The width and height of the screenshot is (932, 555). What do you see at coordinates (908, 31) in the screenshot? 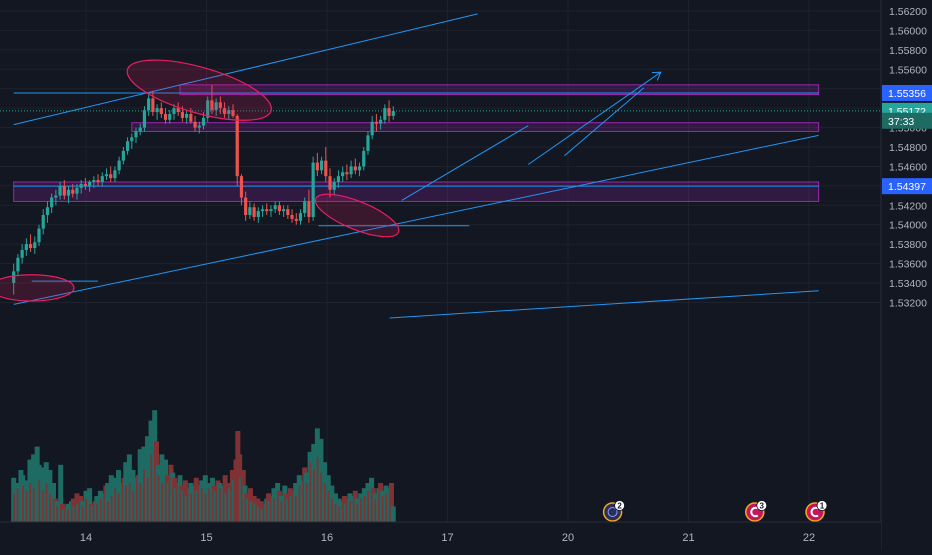
I see `price-tick-label: 1.56000` at bounding box center [908, 31].